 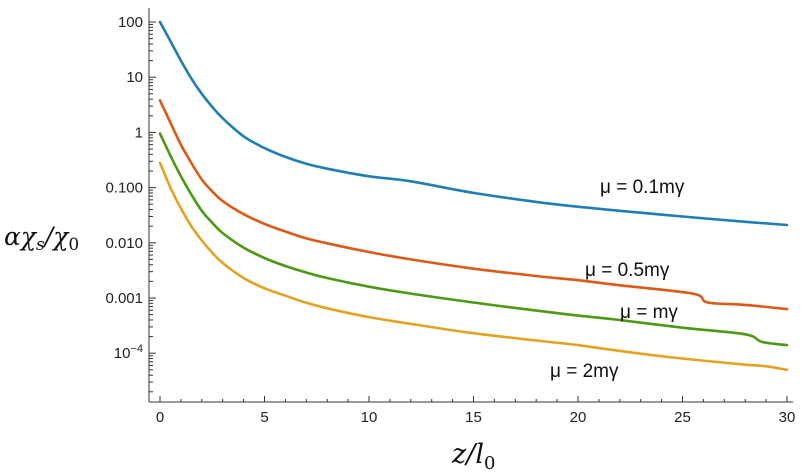 What do you see at coordinates (787, 417) in the screenshot?
I see `x-tick-label: 30` at bounding box center [787, 417].